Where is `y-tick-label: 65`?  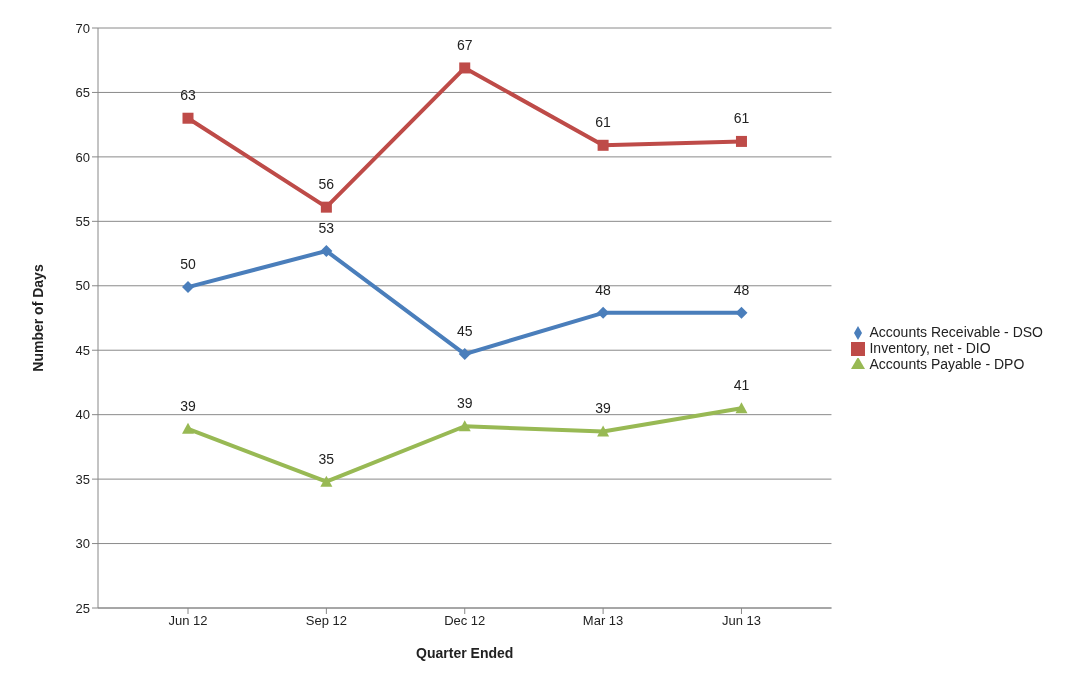 y-tick-label: 65 is located at coordinates (82, 93).